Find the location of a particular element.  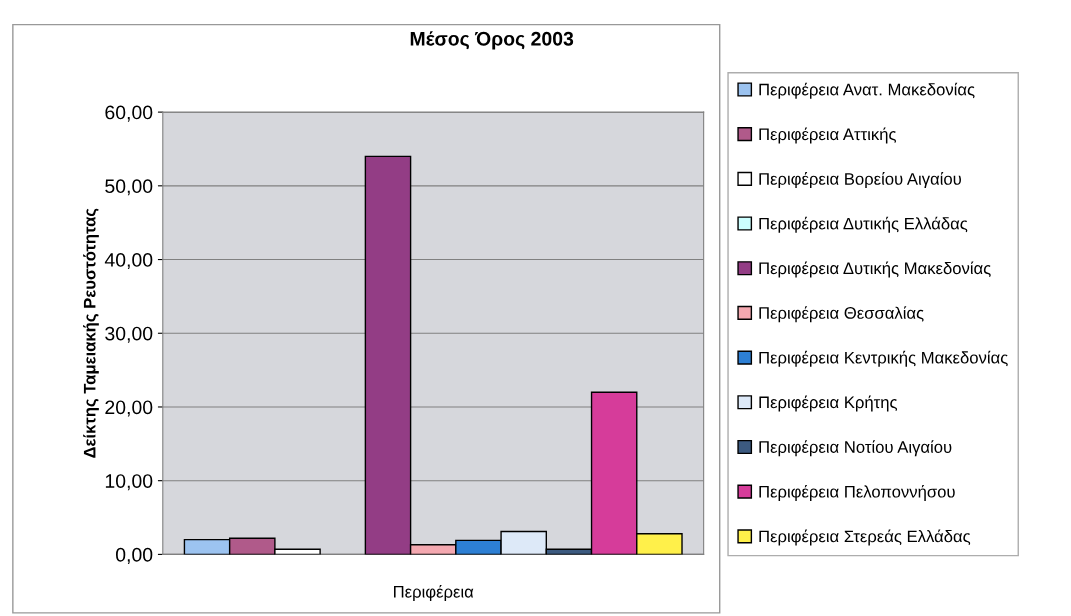

legend-label: Περιφέρεια Δυτικής Ελλάδας is located at coordinates (863, 224).